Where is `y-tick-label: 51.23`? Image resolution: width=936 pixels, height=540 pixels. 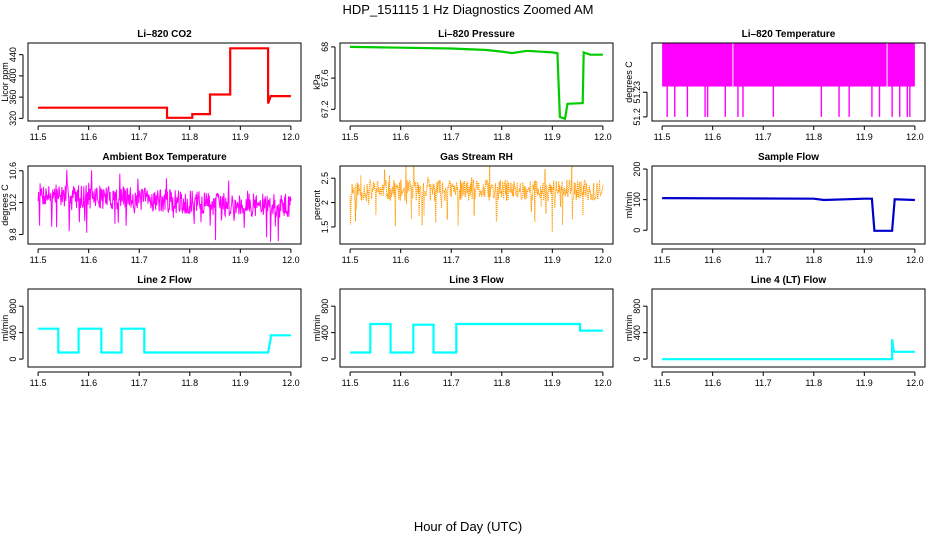
y-tick-label: 51.23 is located at coordinates (637, 92).